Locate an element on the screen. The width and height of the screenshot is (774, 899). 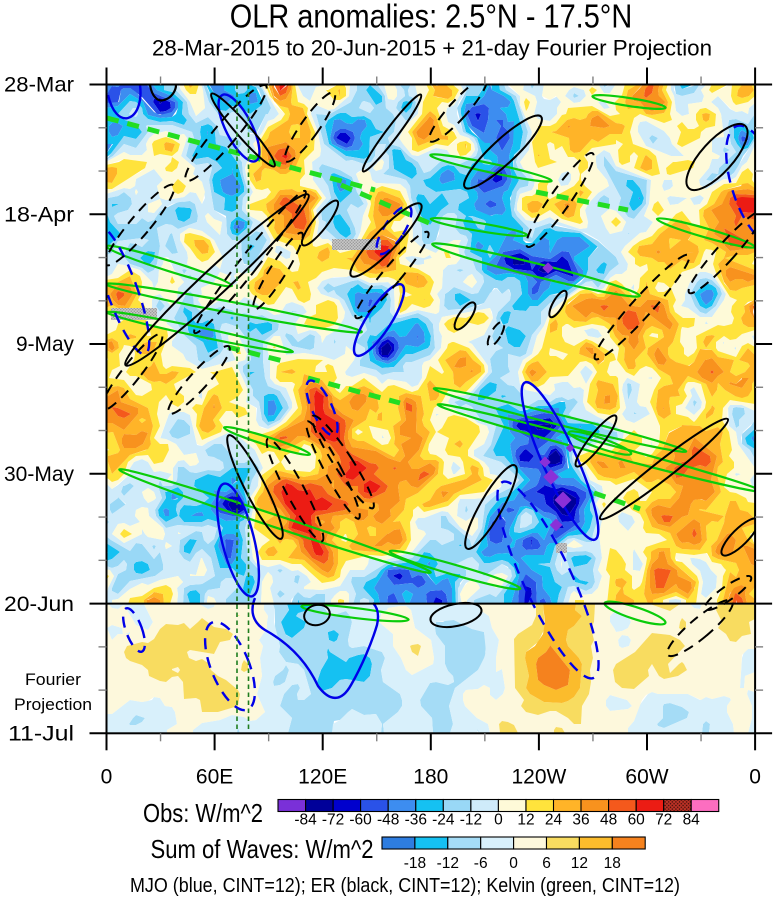
svg-text: Projection is located at coordinates (53, 704).